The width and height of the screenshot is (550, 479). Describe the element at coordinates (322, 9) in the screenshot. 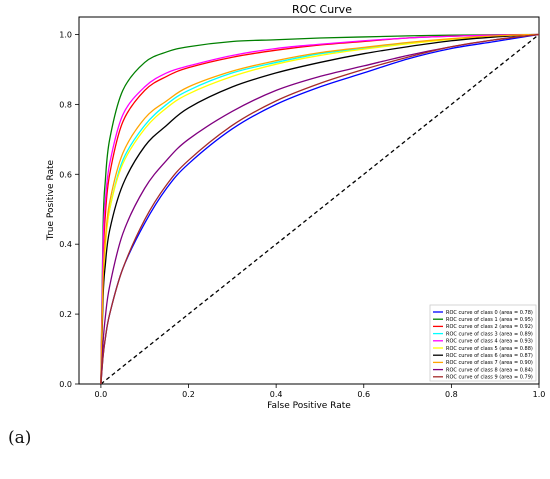

I see `chart-title: ROC Curve` at that location.